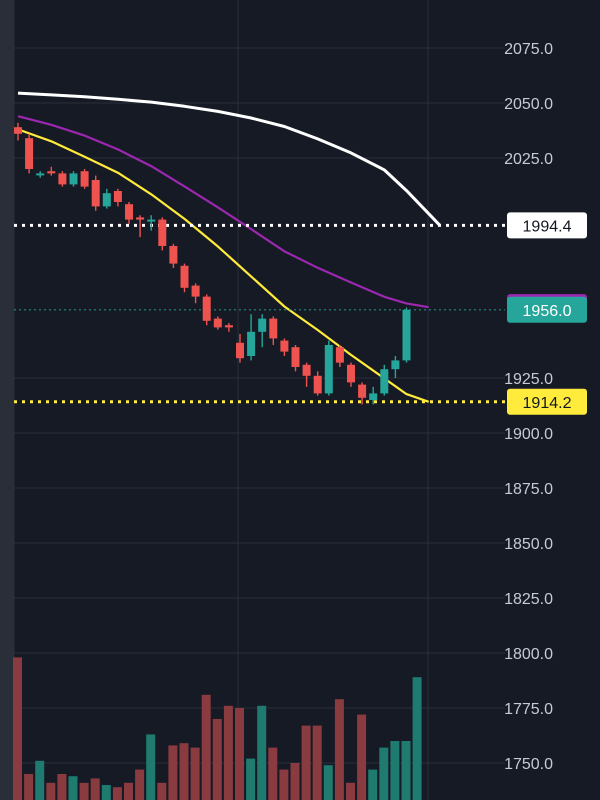  I want to click on left-edge-strip, so click(7, 400).